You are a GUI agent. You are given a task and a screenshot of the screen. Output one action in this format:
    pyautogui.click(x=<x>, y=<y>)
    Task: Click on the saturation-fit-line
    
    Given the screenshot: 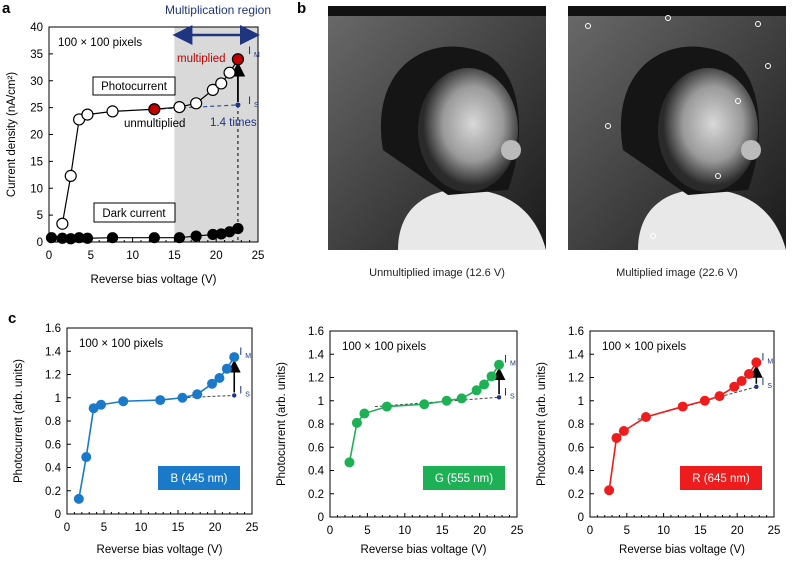 What is the action you would take?
    pyautogui.click(x=208, y=396)
    